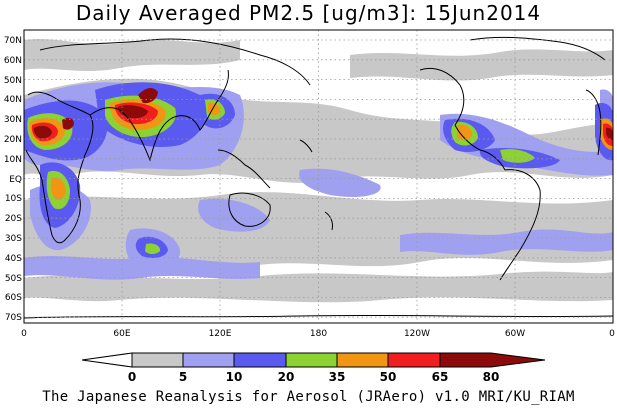  What do you see at coordinates (13, 41) in the screenshot?
I see `lat-label: 70N` at bounding box center [13, 41].